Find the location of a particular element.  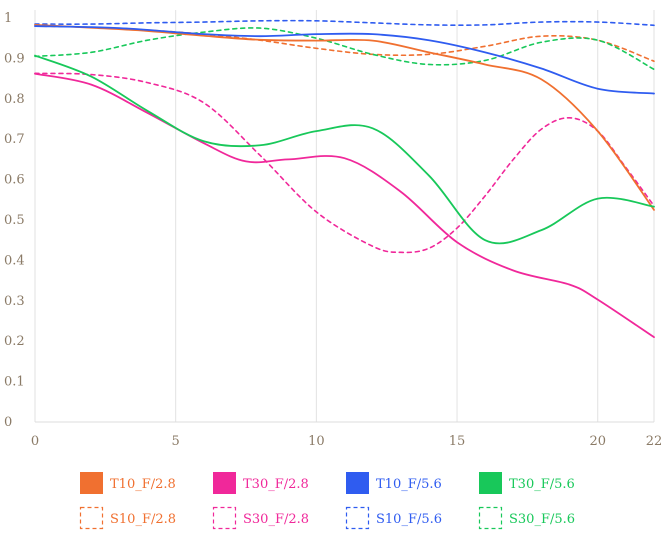

legend-label-t10-f-2-8: T10_F/2.8 is located at coordinates (143, 484).